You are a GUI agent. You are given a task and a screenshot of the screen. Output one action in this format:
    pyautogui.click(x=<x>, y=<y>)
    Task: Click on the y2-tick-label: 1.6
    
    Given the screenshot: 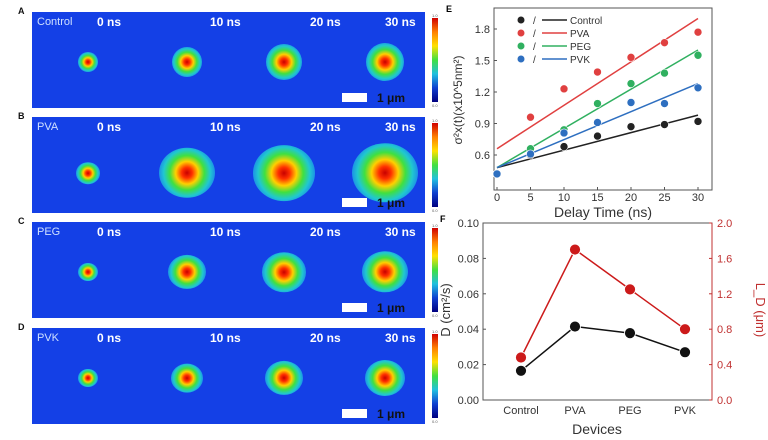 What is the action you would take?
    pyautogui.click(x=724, y=259)
    